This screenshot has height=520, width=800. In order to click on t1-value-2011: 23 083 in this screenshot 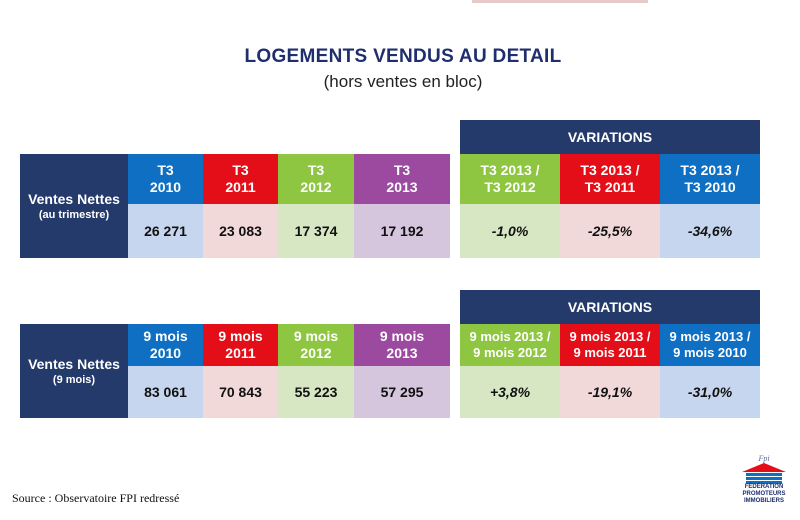, I will do `click(240, 231)`.